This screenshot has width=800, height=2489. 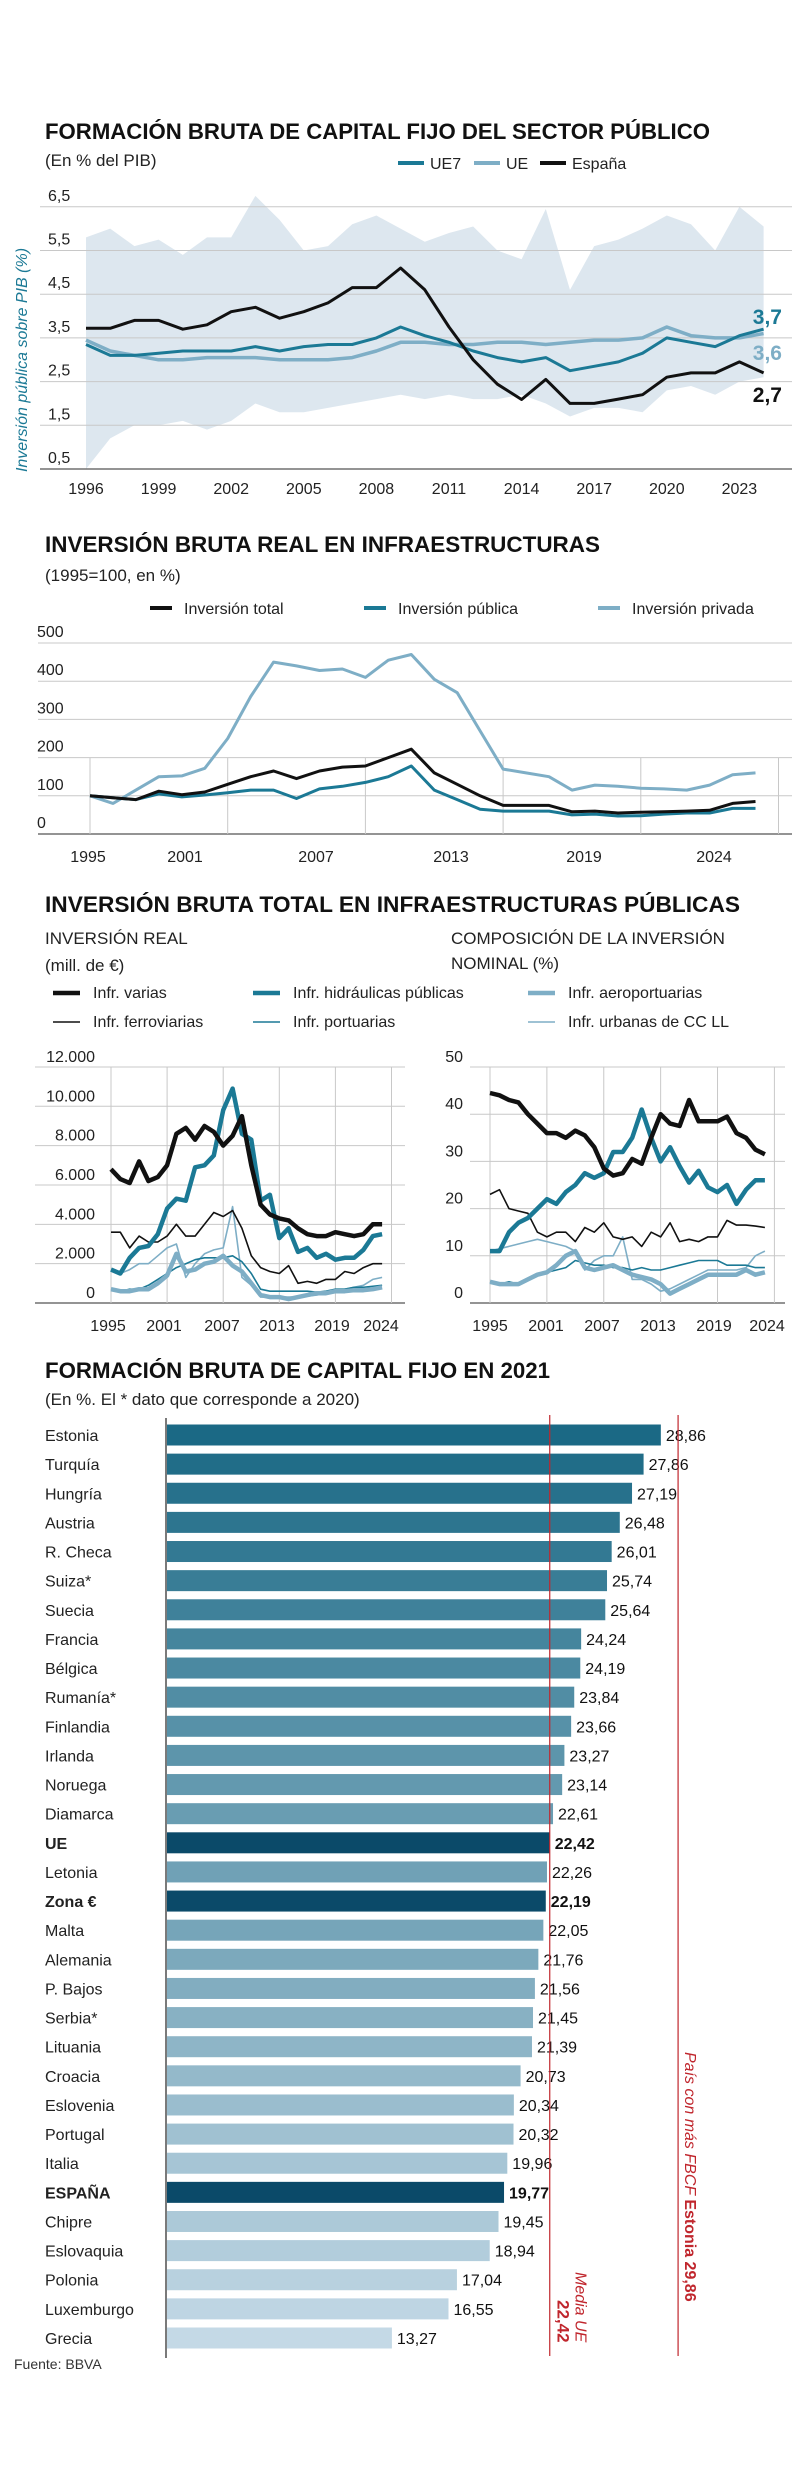 I want to click on category-label: Diamarca, so click(x=79, y=1815).